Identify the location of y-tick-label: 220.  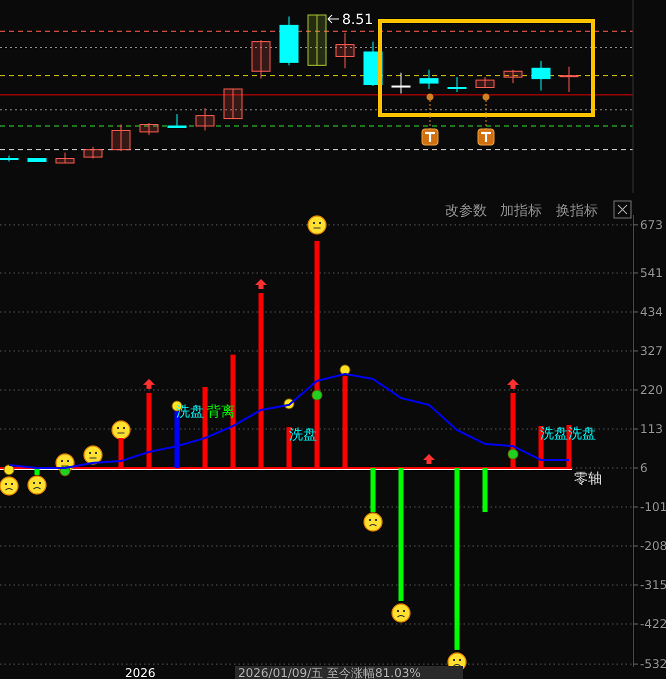
(651, 389).